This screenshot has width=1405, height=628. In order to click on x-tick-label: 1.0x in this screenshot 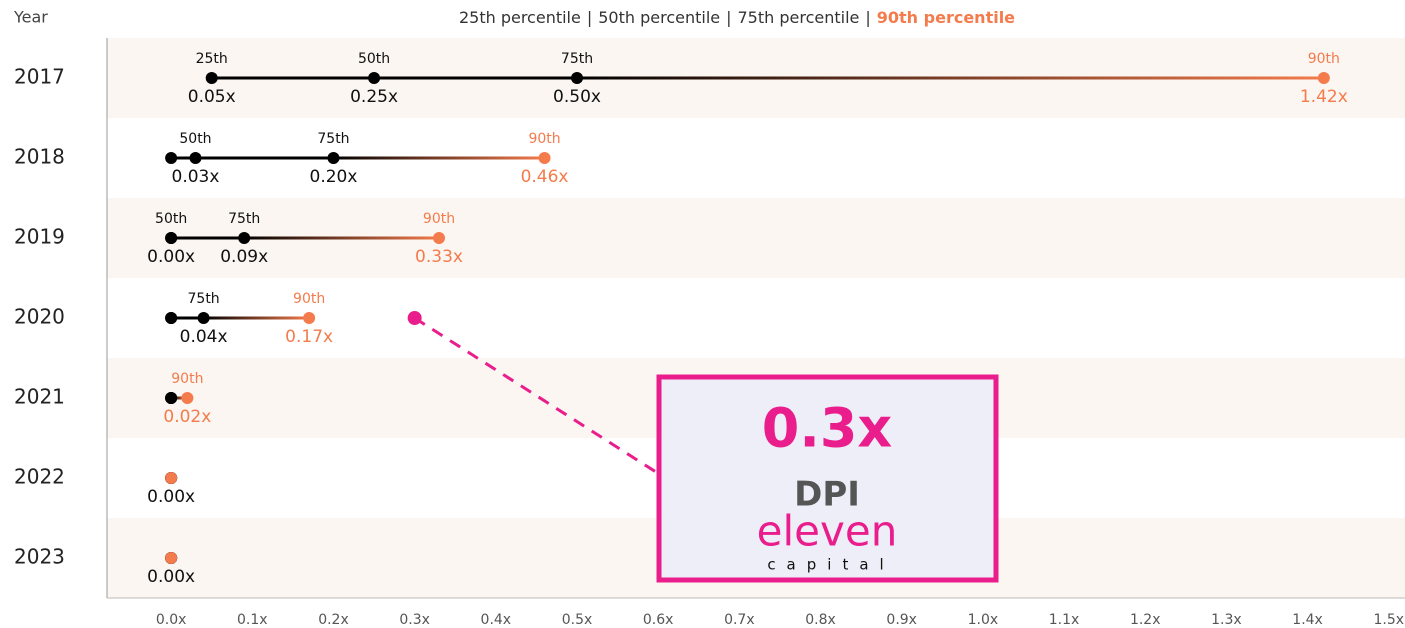, I will do `click(983, 620)`.